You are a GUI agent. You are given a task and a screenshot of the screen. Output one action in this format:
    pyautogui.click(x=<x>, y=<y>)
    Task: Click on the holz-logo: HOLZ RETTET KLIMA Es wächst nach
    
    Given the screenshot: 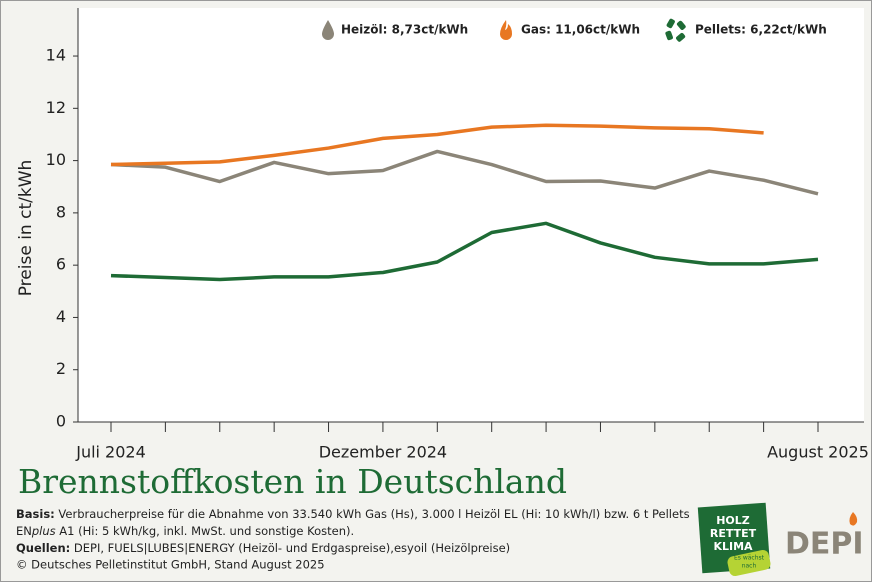 What is the action you would take?
    pyautogui.click(x=734, y=539)
    